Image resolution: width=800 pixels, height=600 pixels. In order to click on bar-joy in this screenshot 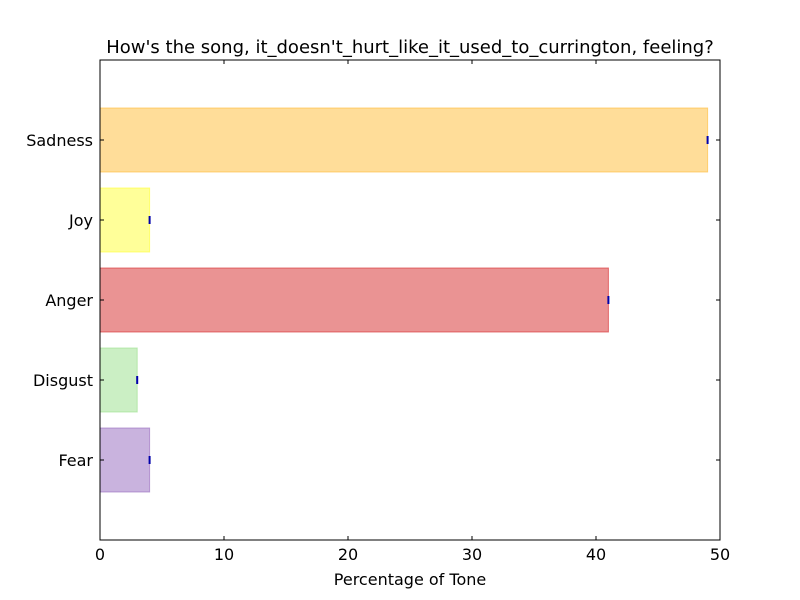, I will do `click(125, 220)`.